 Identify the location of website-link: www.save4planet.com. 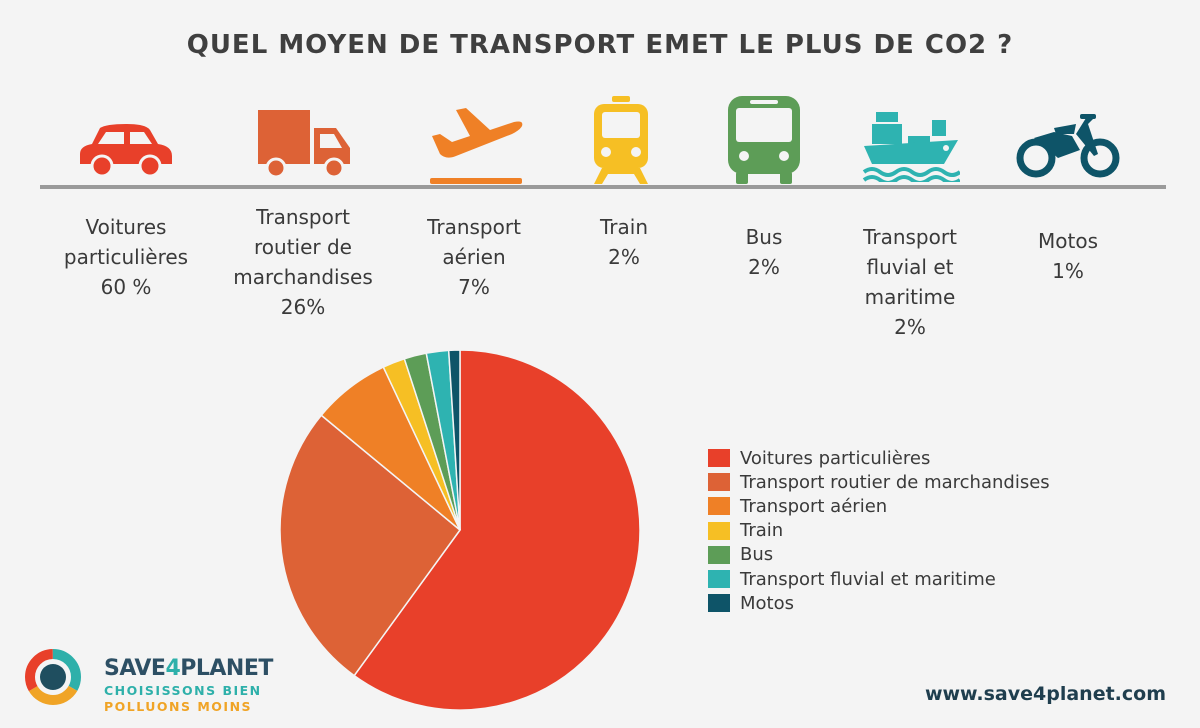
(1045, 694).